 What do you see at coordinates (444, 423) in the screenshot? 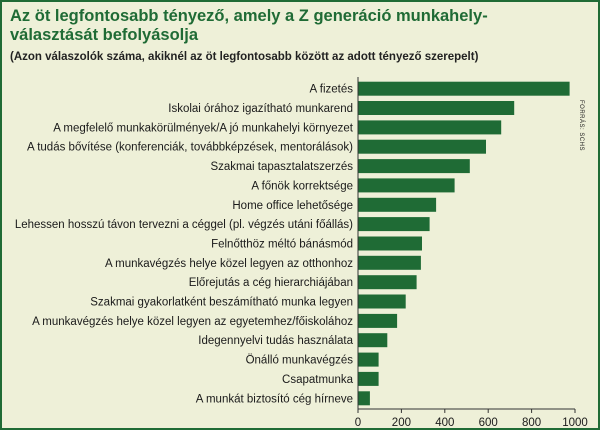
I see `x-tick-label-2: 400` at bounding box center [444, 423].